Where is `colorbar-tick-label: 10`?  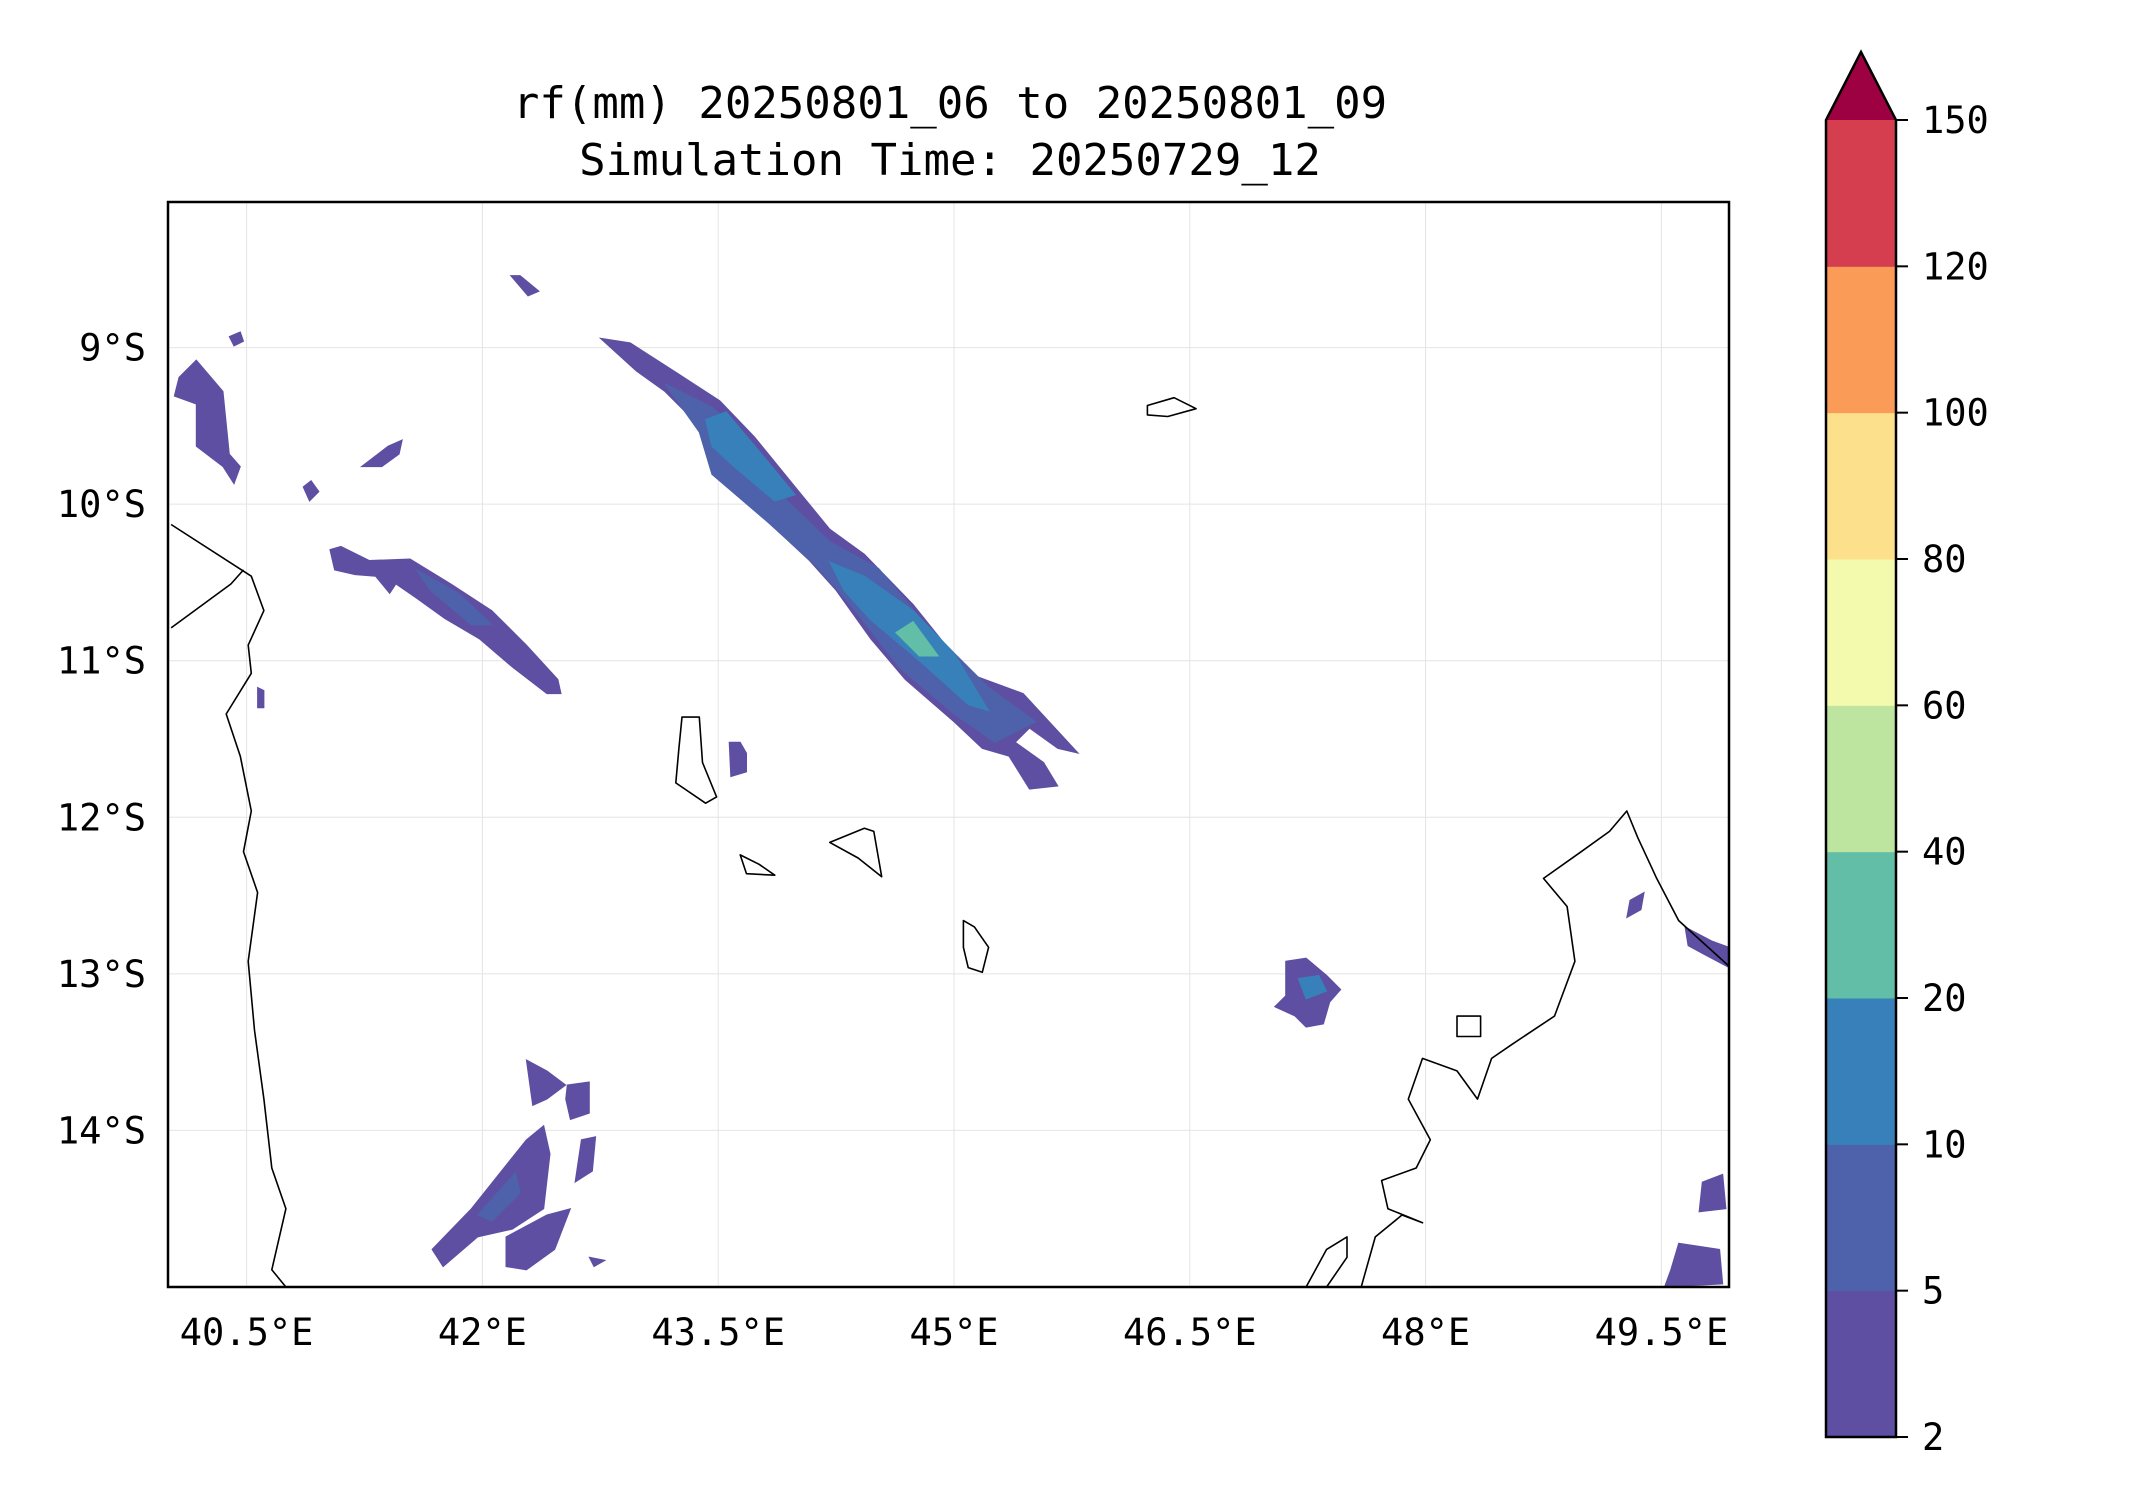
colorbar-tick-label: 10 is located at coordinates (1944, 1144).